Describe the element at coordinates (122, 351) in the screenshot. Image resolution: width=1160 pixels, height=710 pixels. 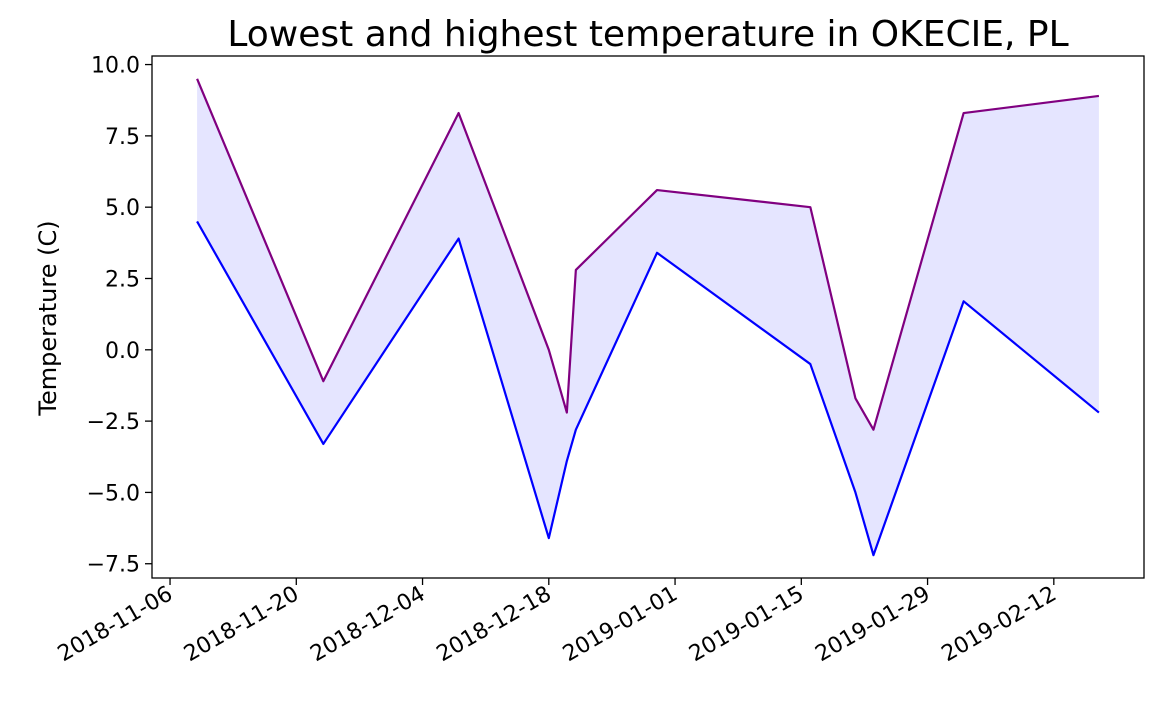
I see `y-tick-label: 0.0` at that location.